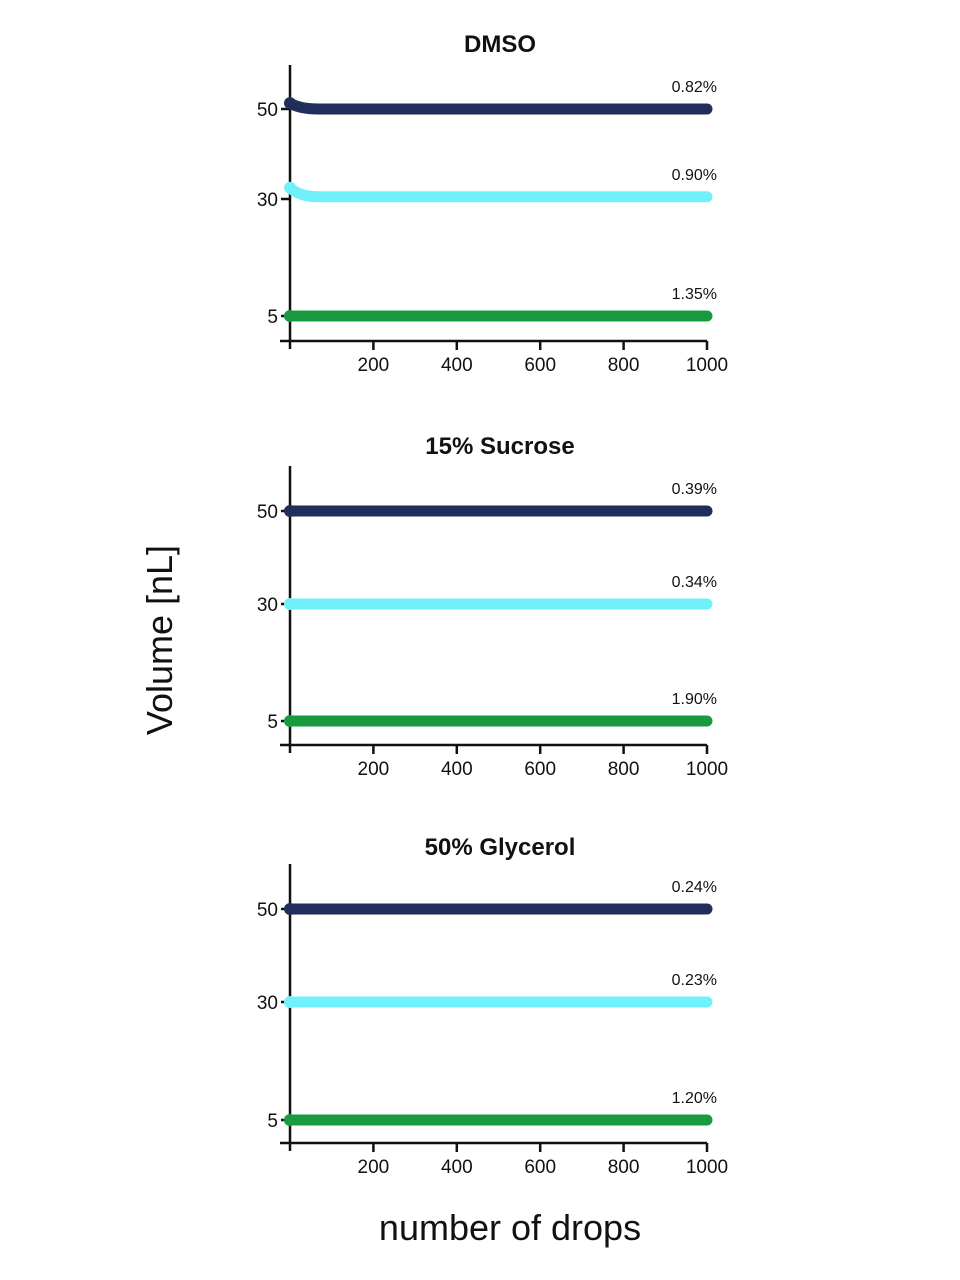 The image size is (960, 1280). What do you see at coordinates (694, 175) in the screenshot?
I see `cv-annotation: 0.90%` at bounding box center [694, 175].